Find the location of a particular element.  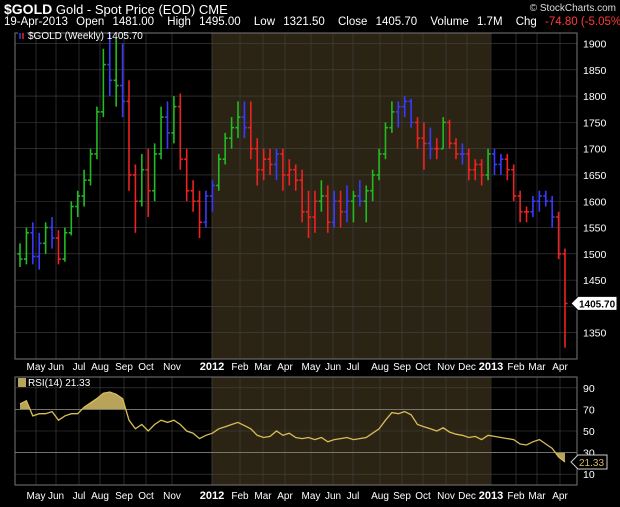

rsi-tick-label: 50 is located at coordinates (589, 432).